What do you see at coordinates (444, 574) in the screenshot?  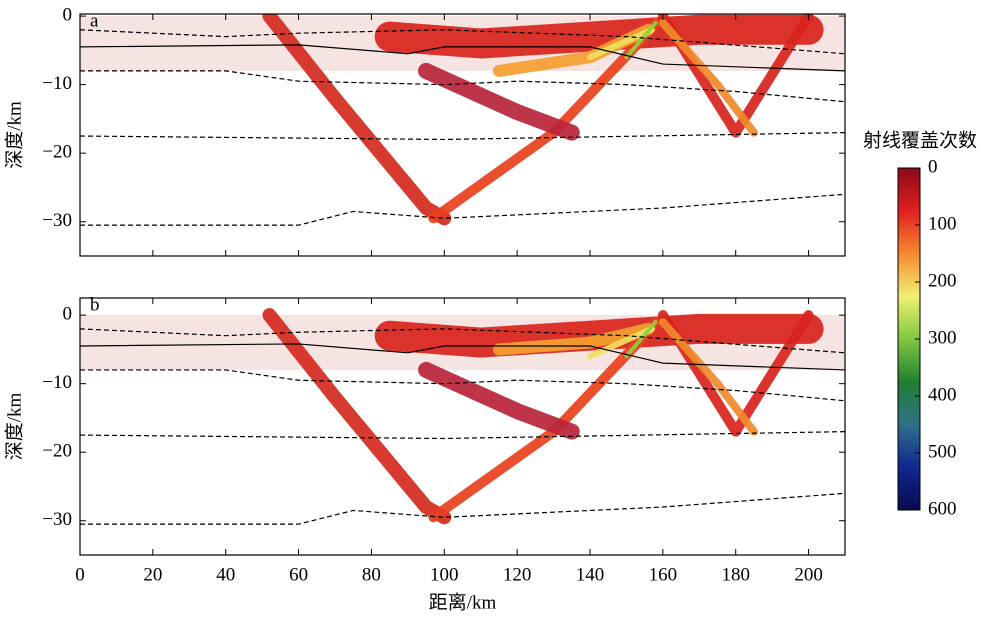 I see `x-tick-label: 100` at bounding box center [444, 574].